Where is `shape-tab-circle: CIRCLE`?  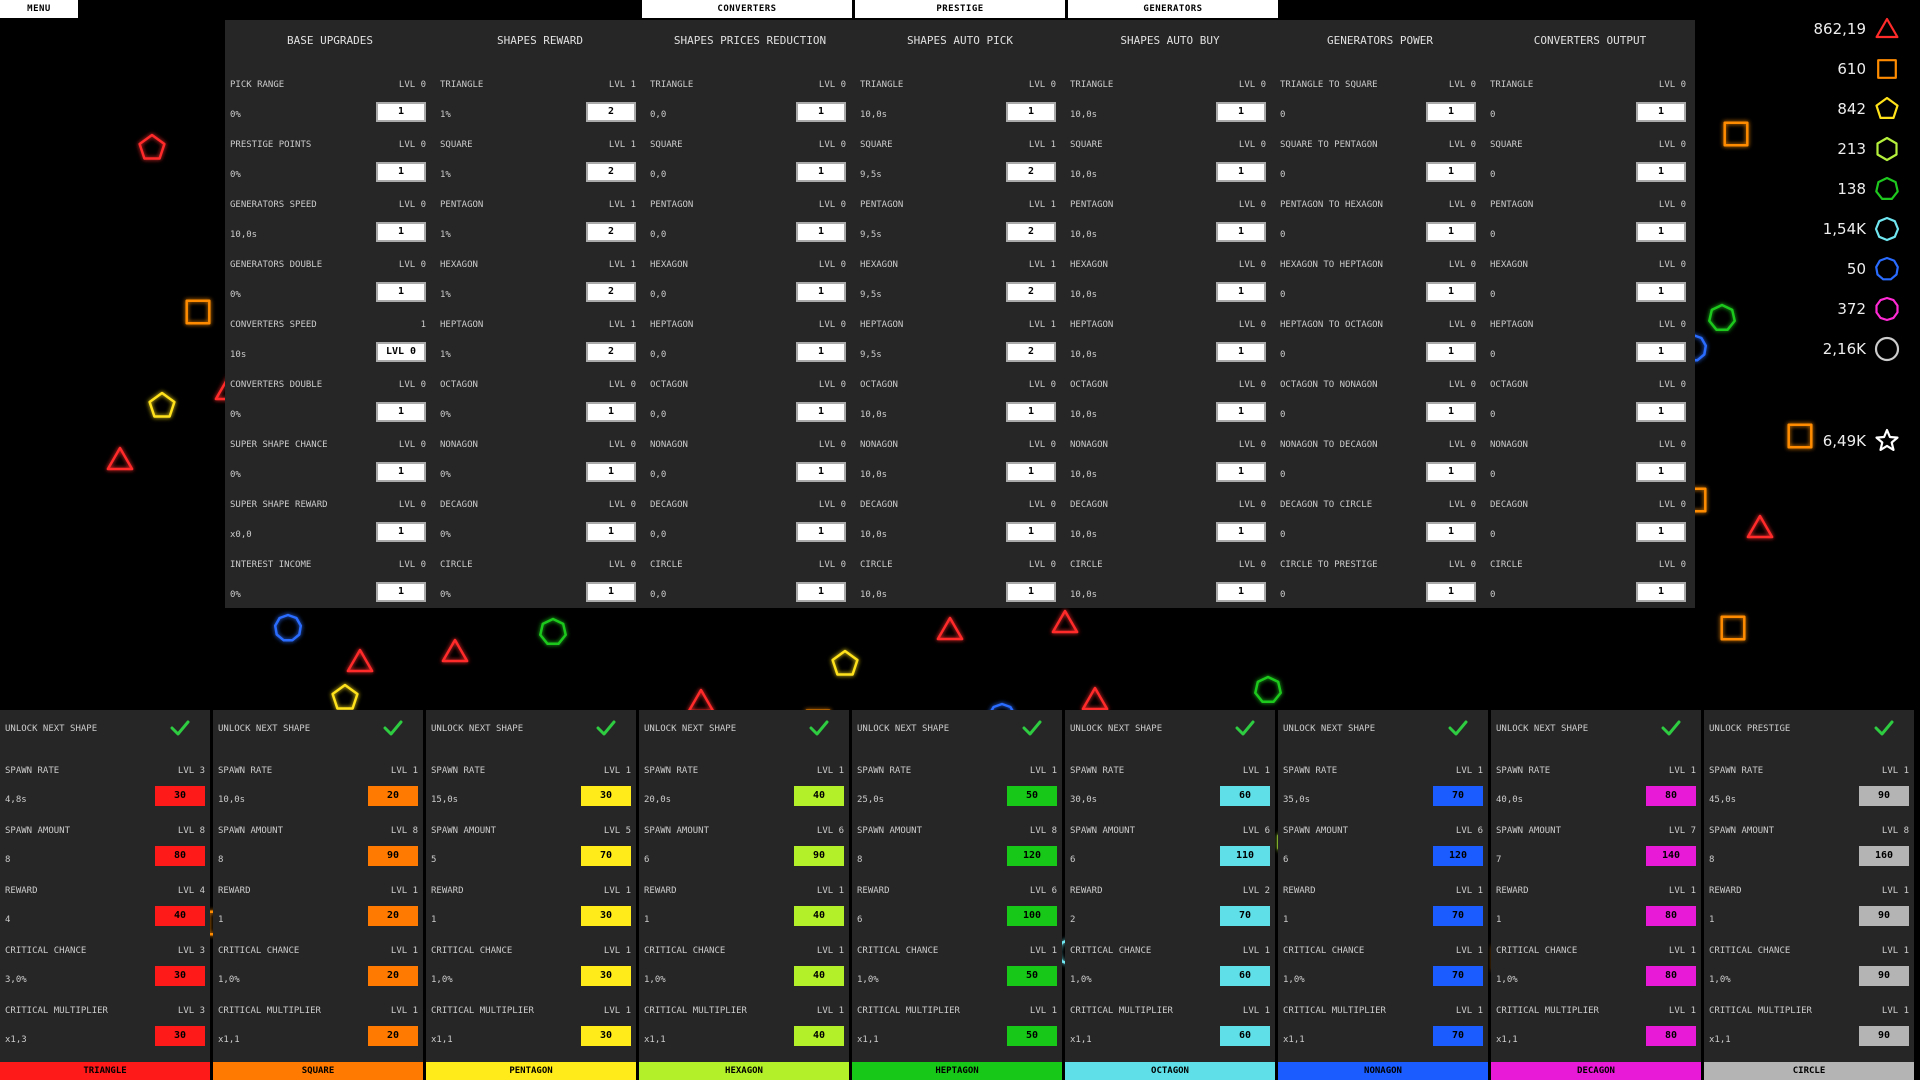
shape-tab-circle: CIRCLE is located at coordinates (1809, 1071).